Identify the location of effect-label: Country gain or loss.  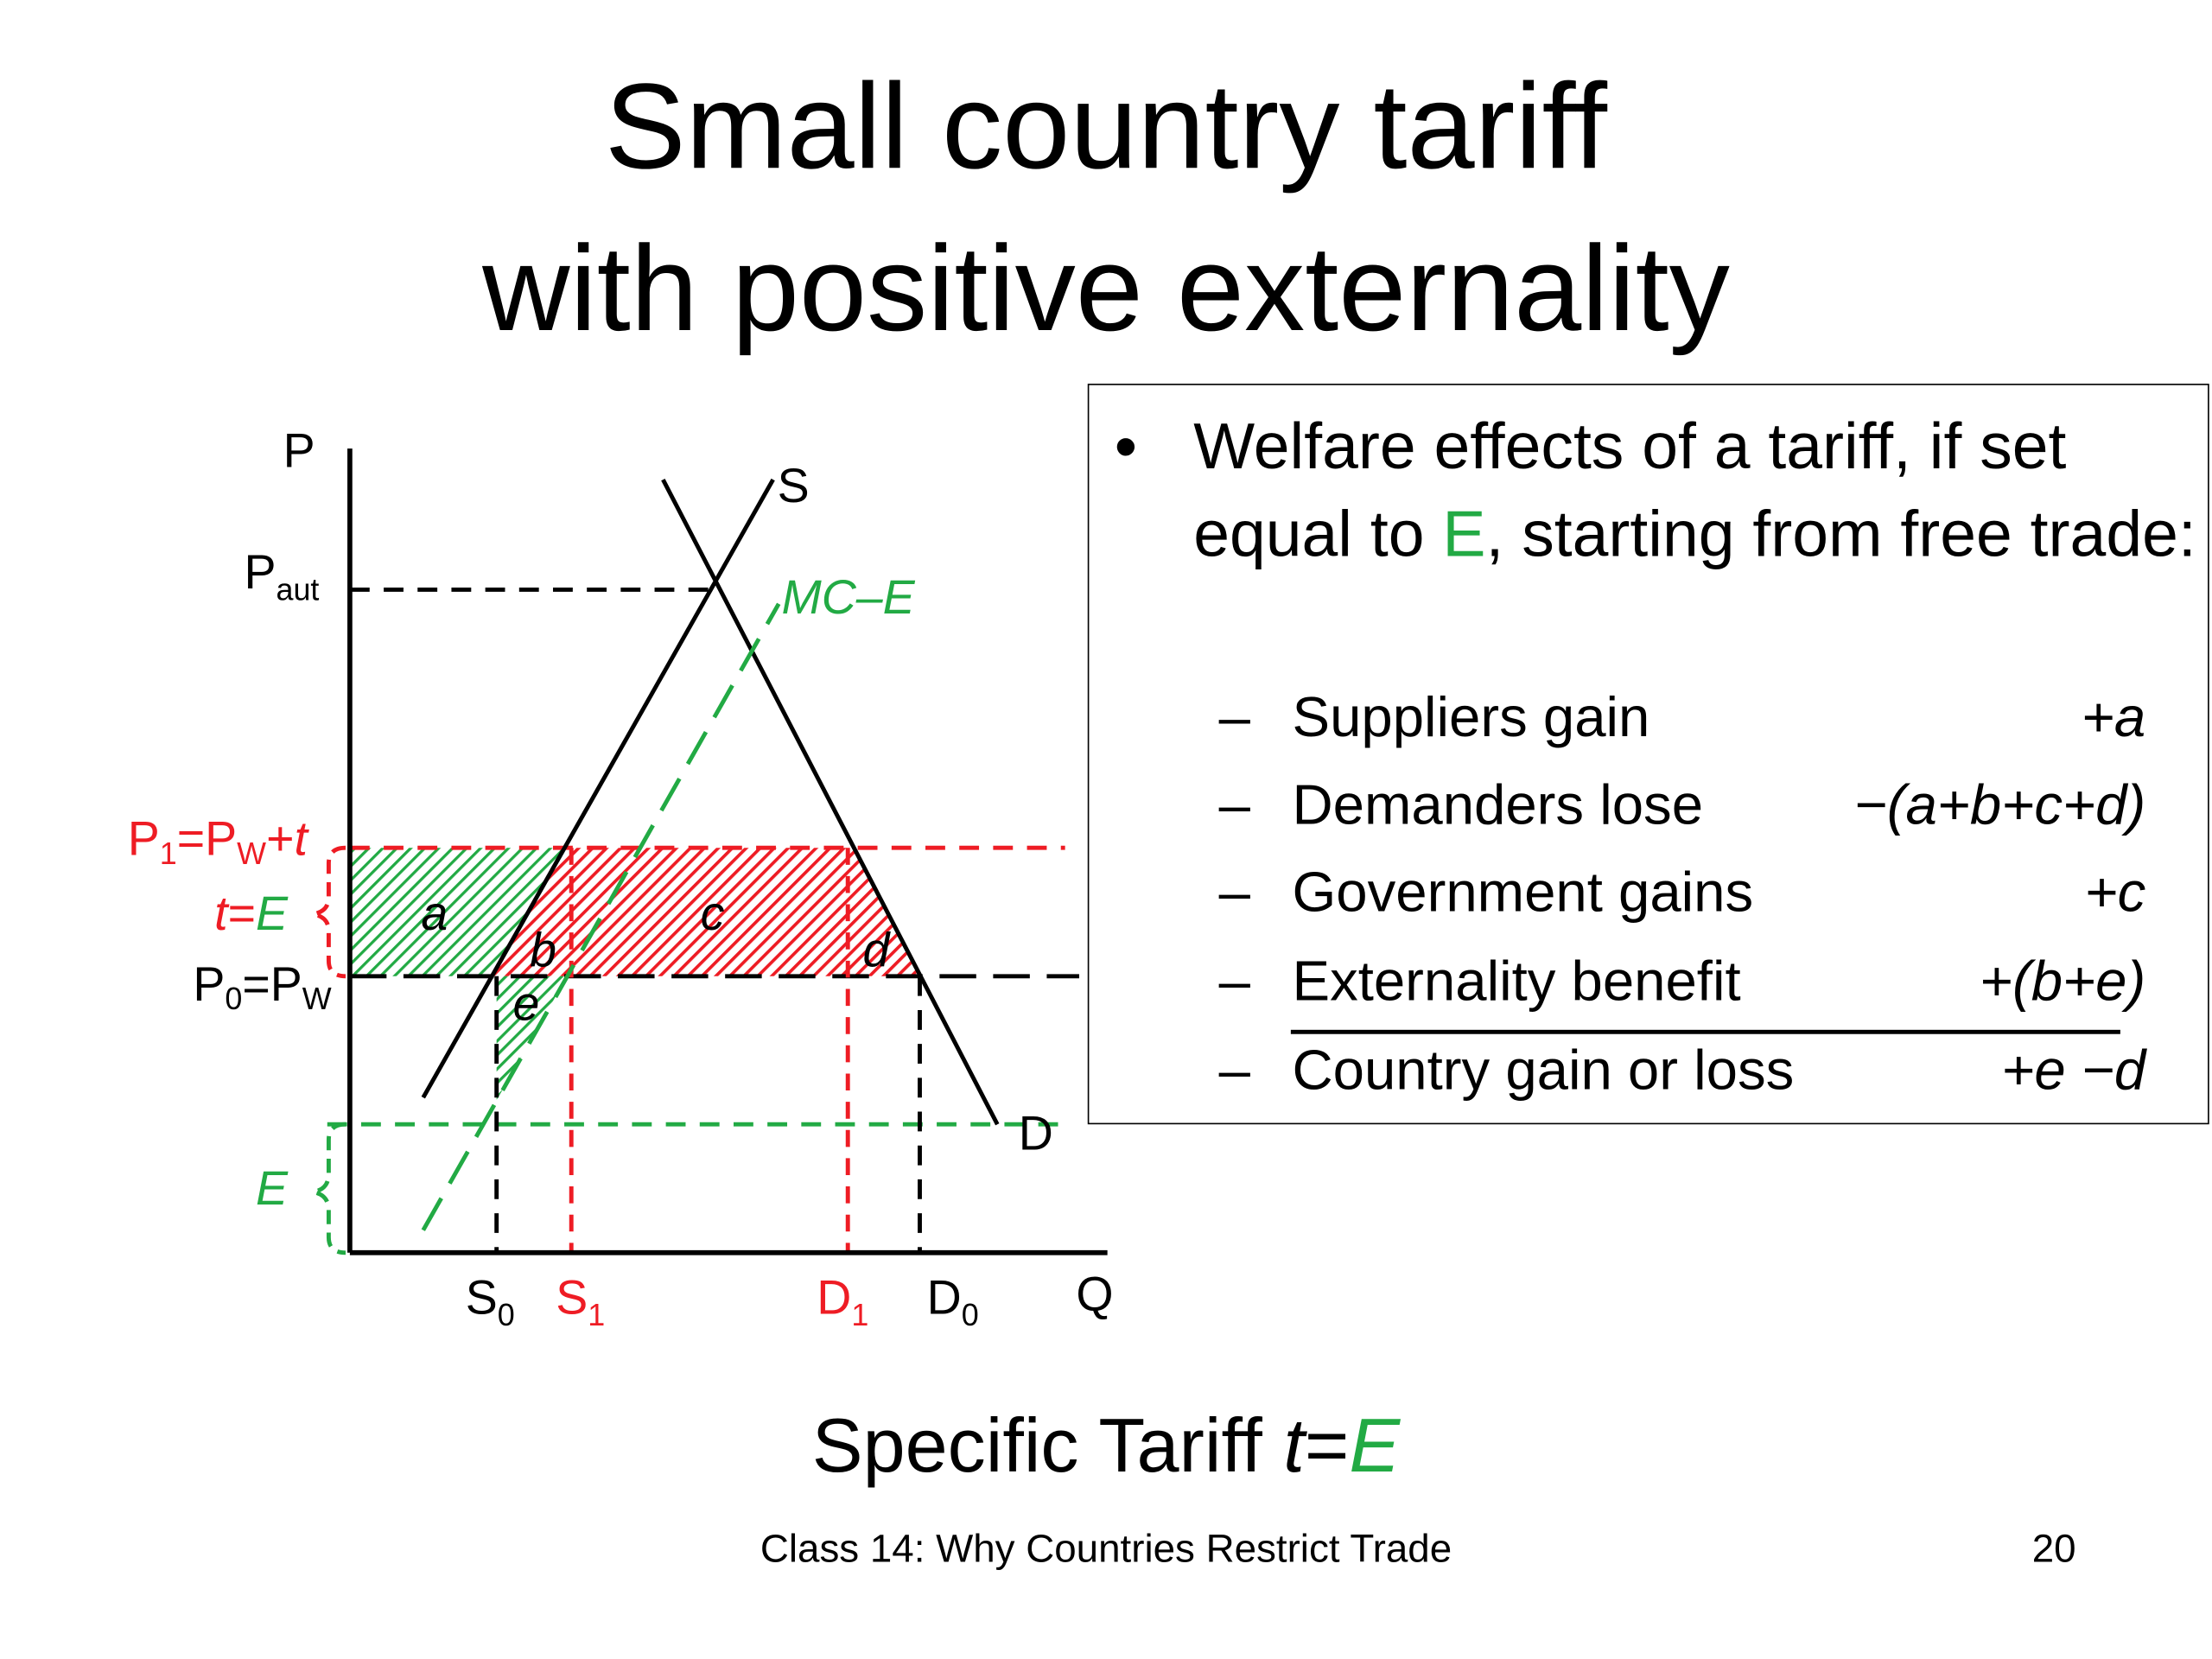
(1543, 1071).